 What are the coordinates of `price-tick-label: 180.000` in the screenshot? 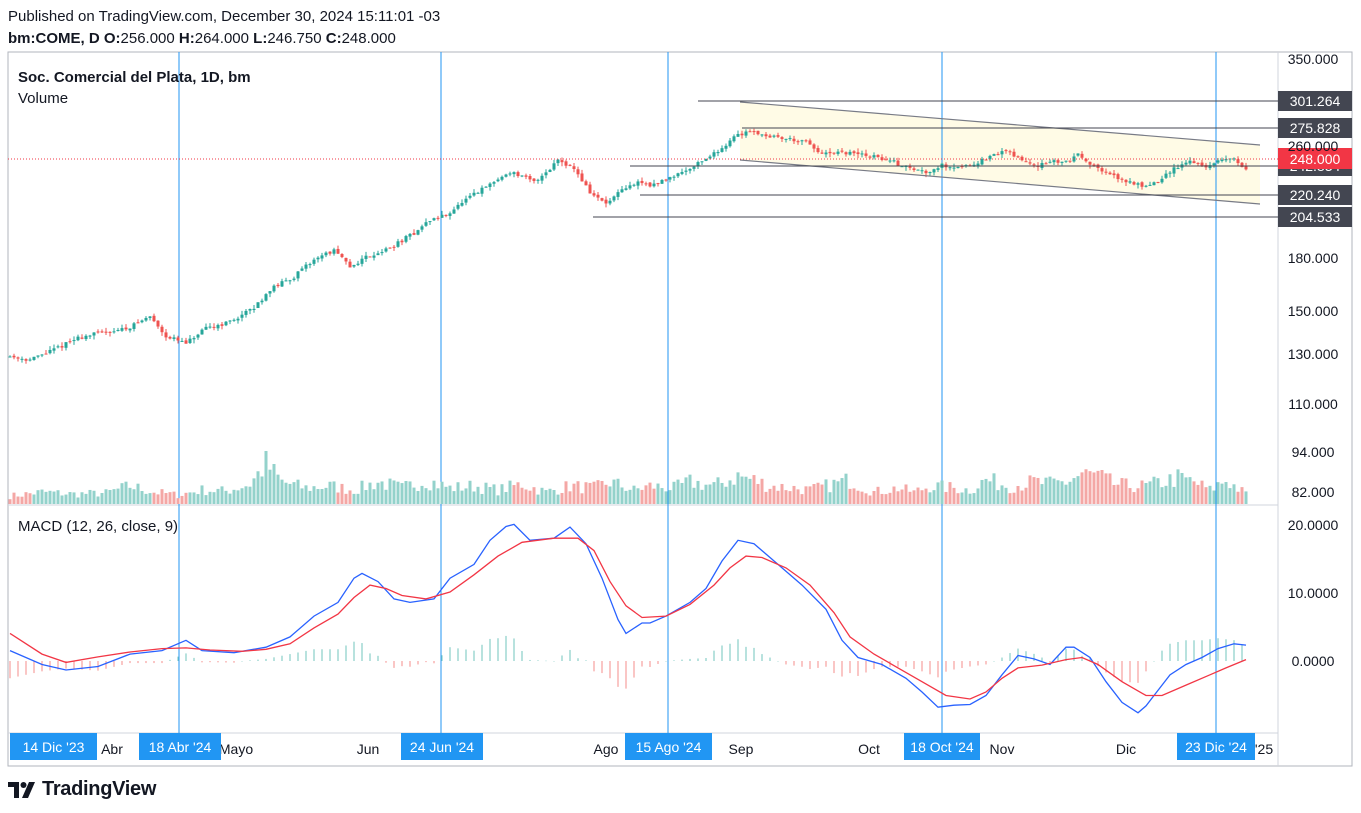 It's located at (1313, 258).